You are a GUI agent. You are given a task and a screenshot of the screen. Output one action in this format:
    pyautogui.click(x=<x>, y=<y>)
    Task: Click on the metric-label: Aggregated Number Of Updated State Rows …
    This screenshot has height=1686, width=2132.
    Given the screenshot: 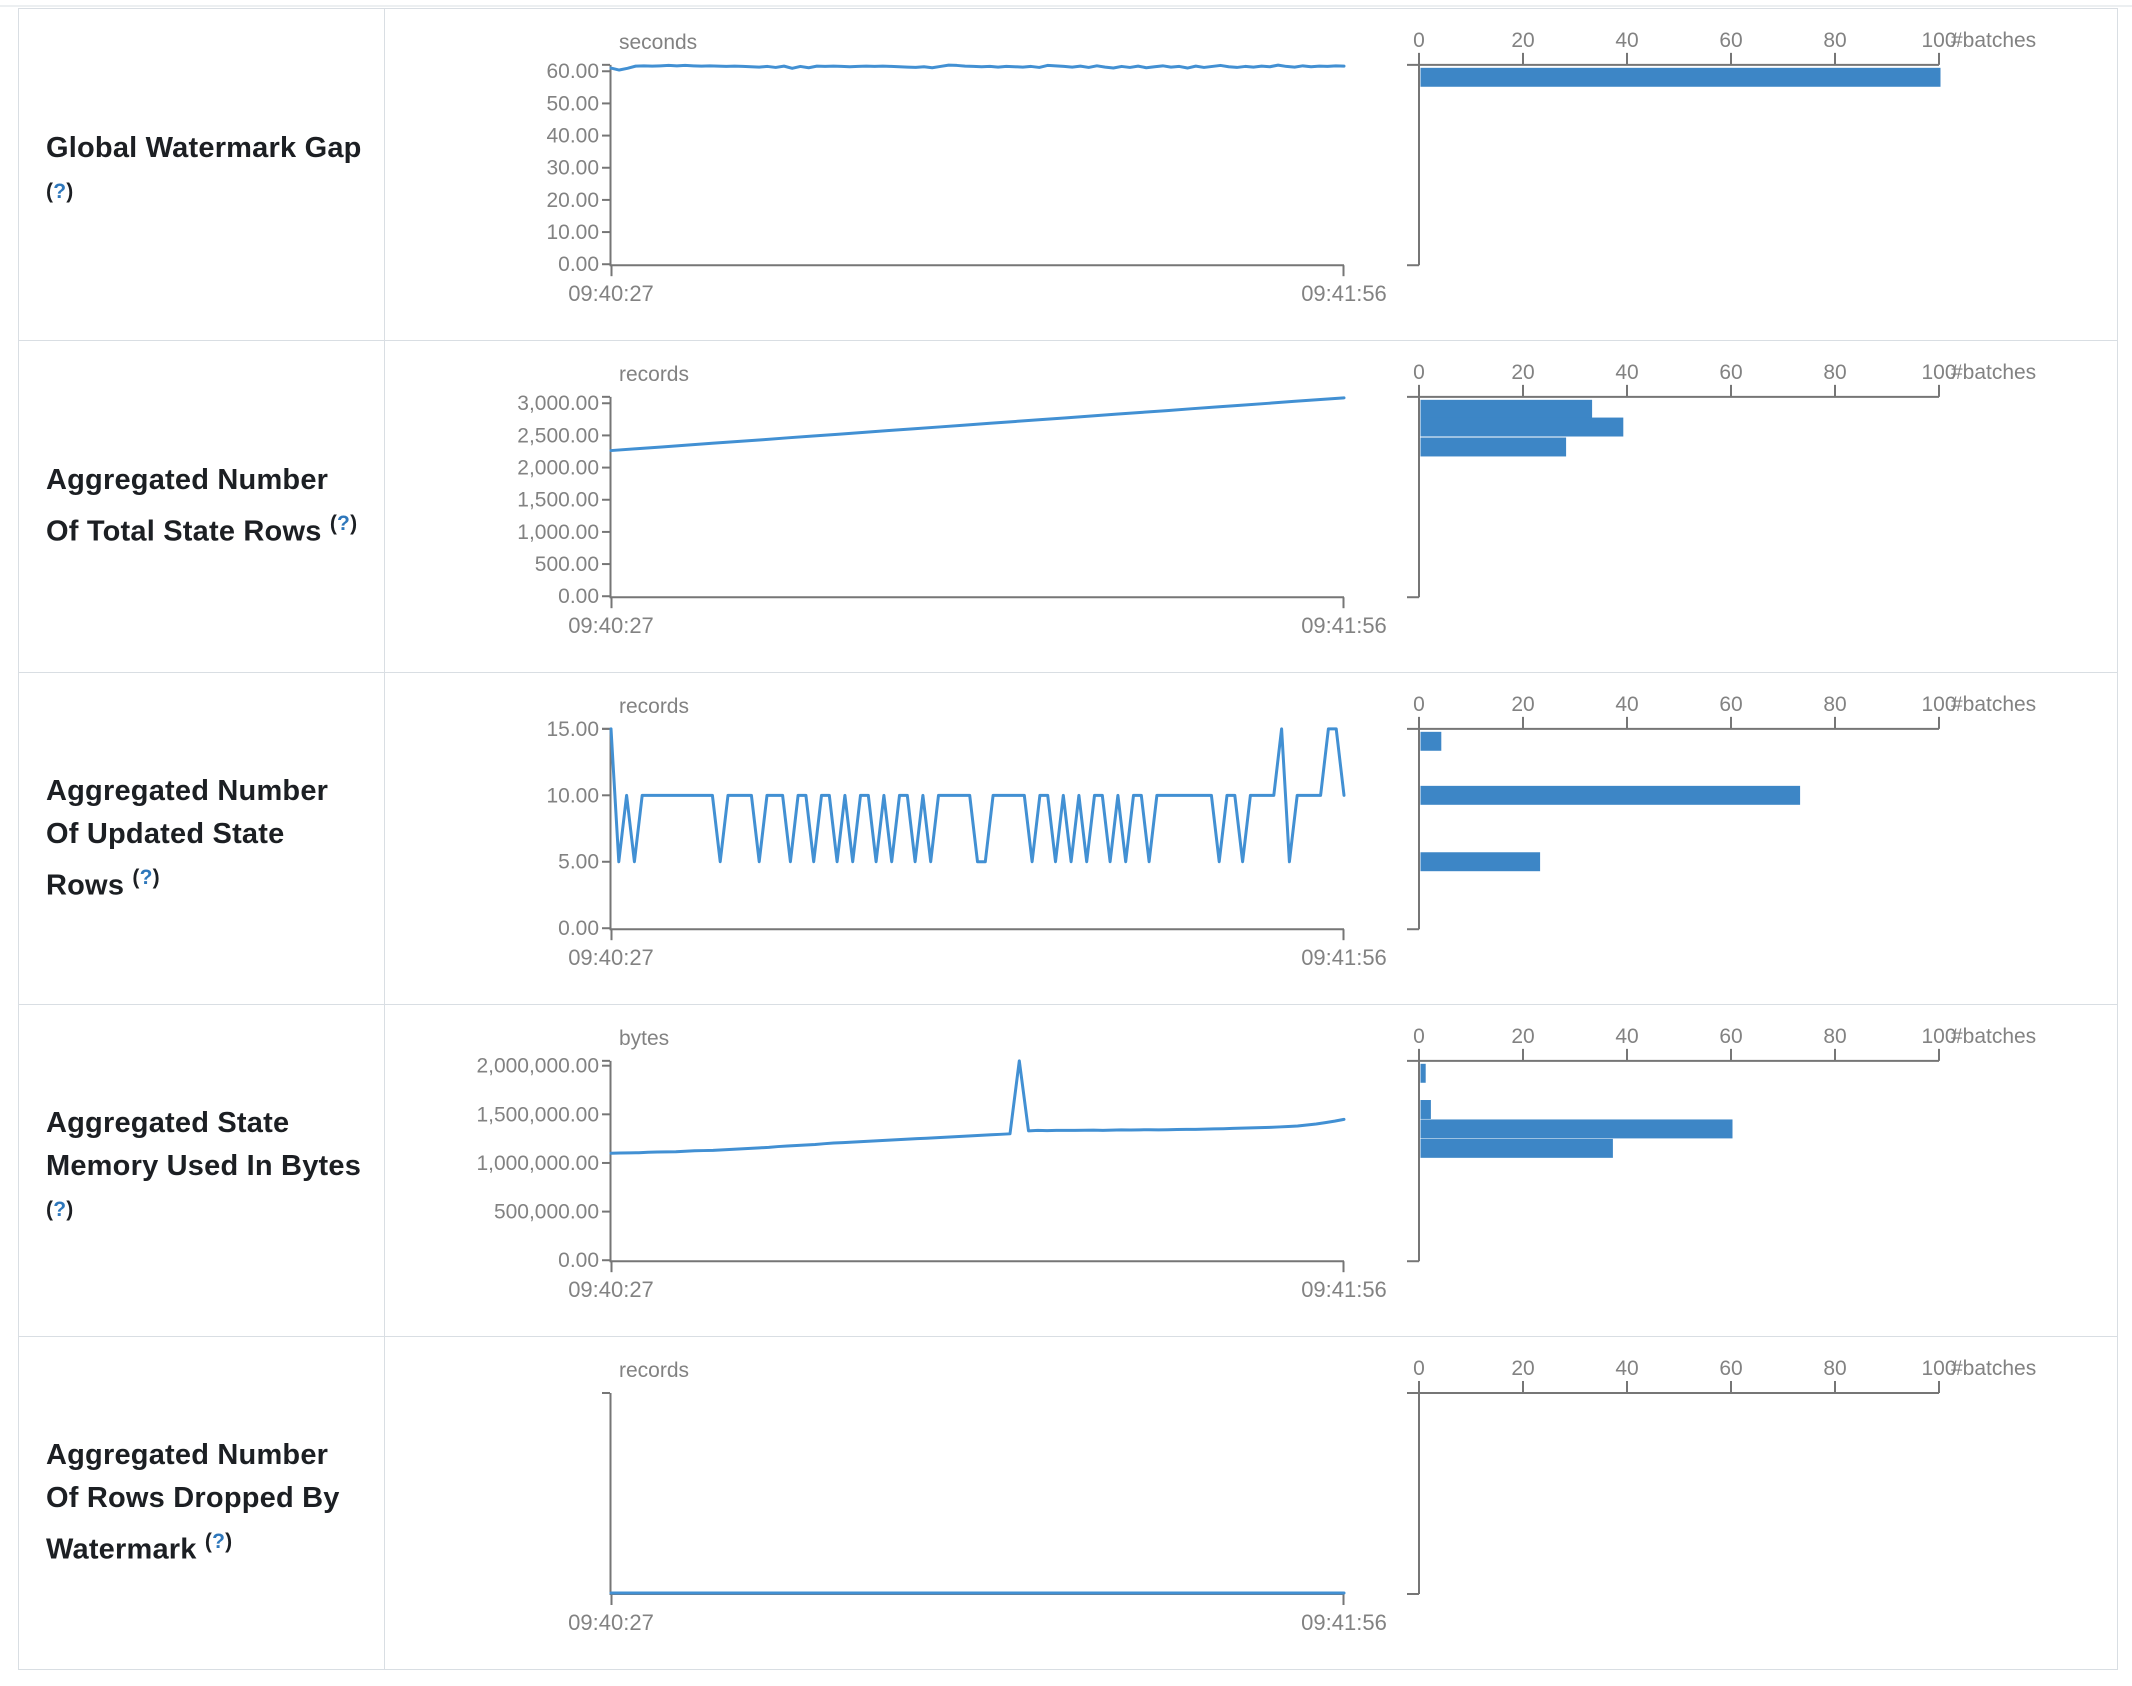 What is the action you would take?
    pyautogui.click(x=205, y=839)
    